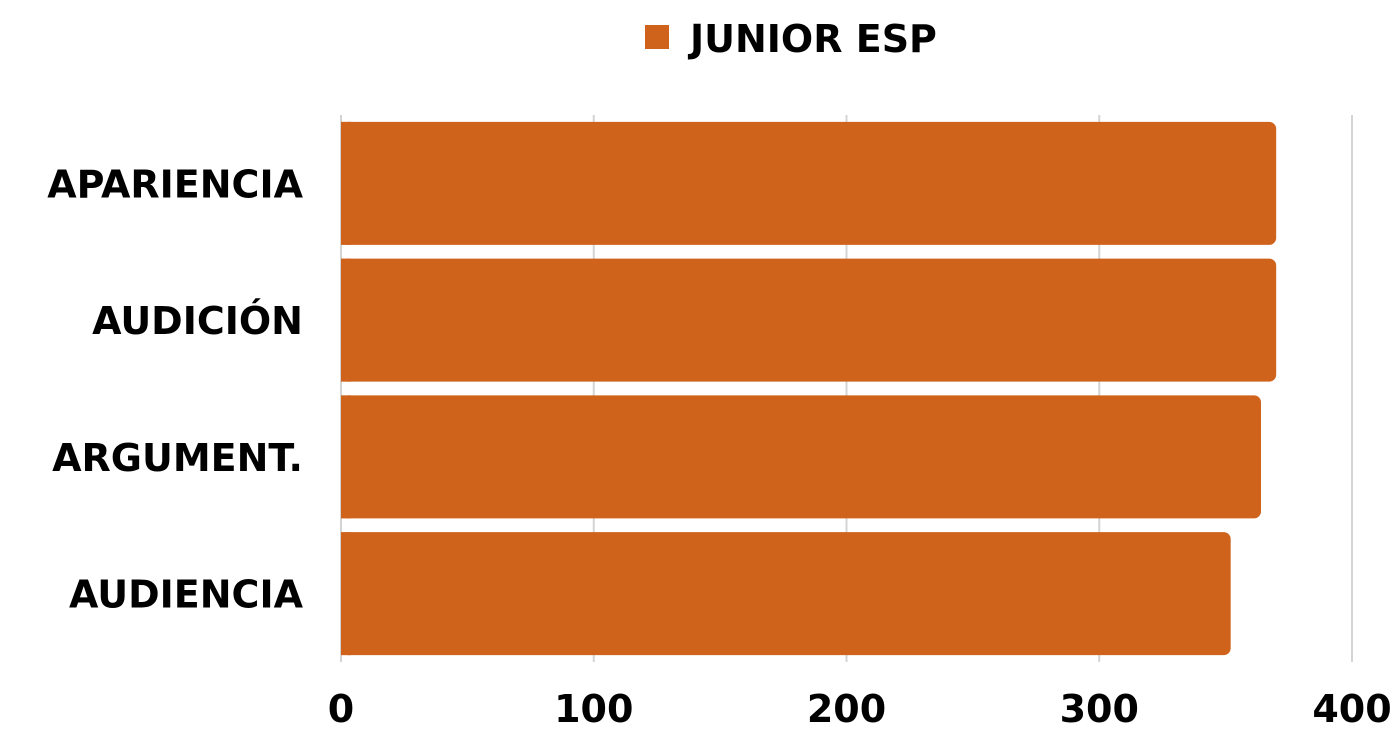 The width and height of the screenshot is (1396, 737). What do you see at coordinates (186, 595) in the screenshot?
I see `category-label-audiencia: AUDIENCIA` at bounding box center [186, 595].